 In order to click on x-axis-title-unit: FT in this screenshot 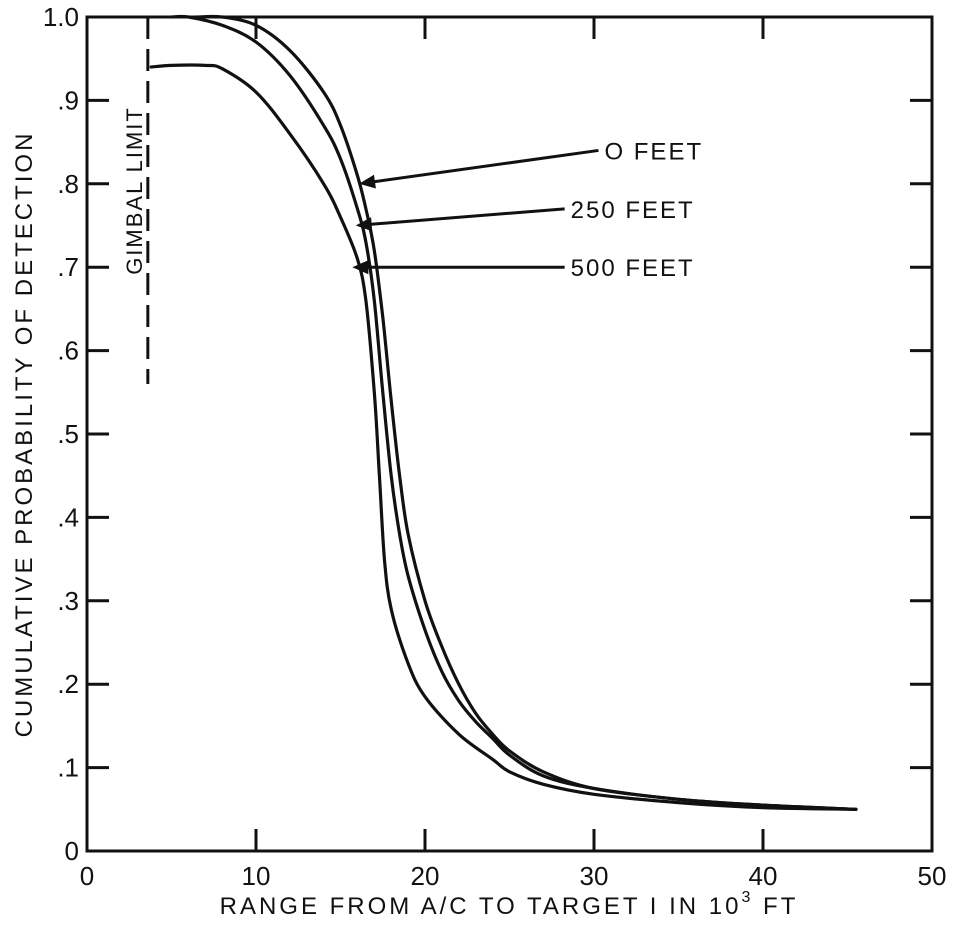, I will do `click(775, 906)`.